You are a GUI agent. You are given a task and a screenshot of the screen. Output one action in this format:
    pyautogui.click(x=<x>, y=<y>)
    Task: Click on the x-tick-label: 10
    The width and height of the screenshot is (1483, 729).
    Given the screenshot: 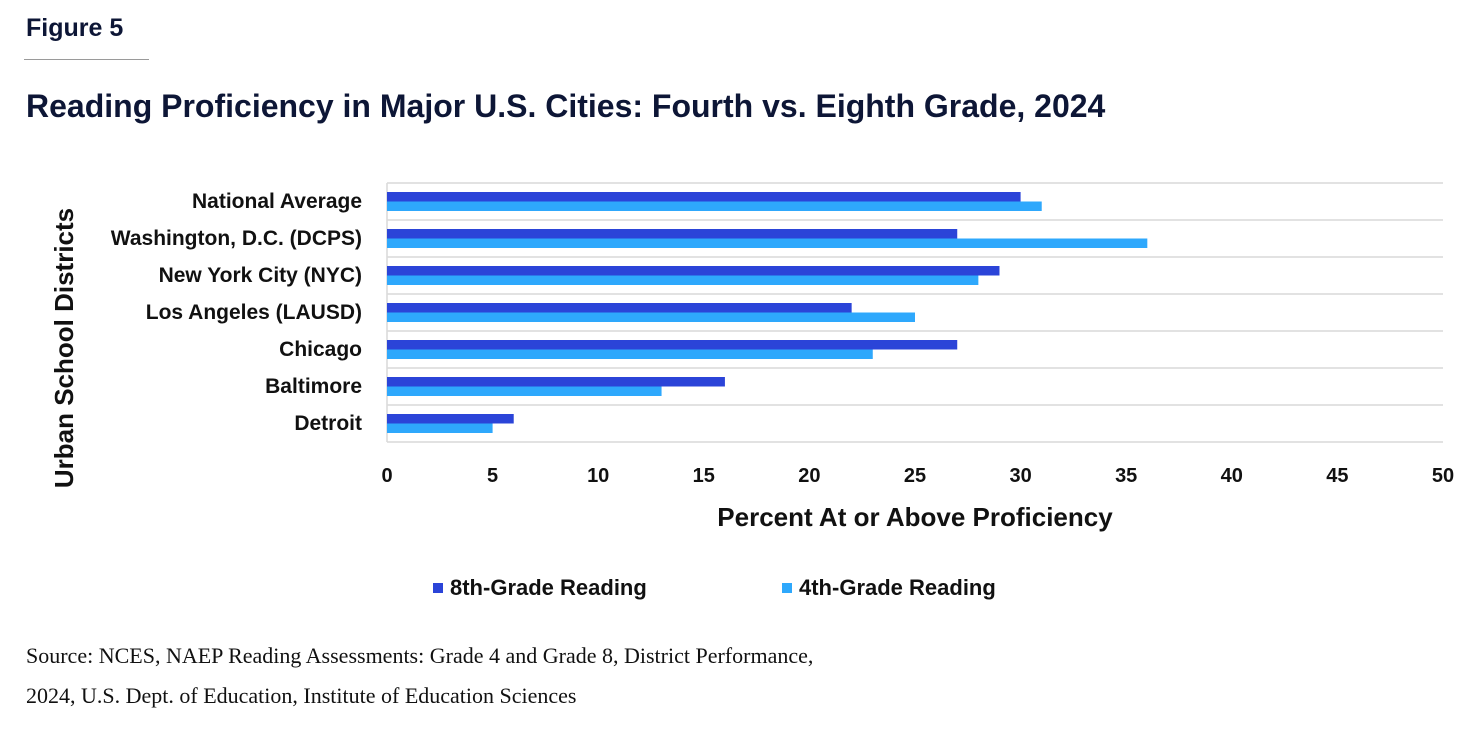 What is the action you would take?
    pyautogui.click(x=598, y=476)
    